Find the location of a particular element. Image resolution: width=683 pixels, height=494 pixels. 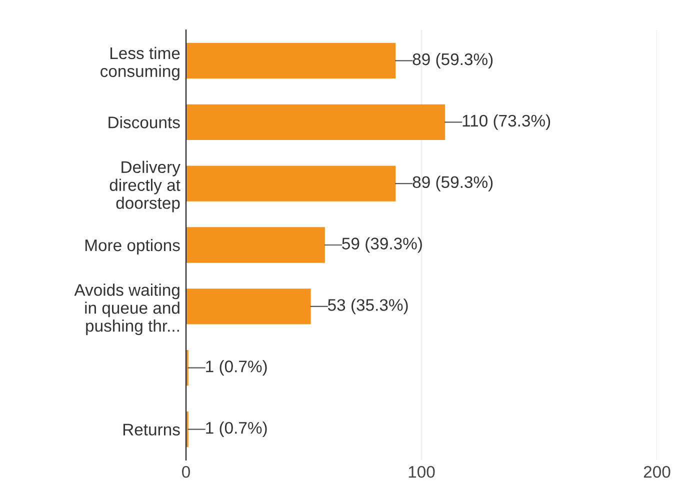

y-tick-label: Less time consuming is located at coordinates (140, 63).